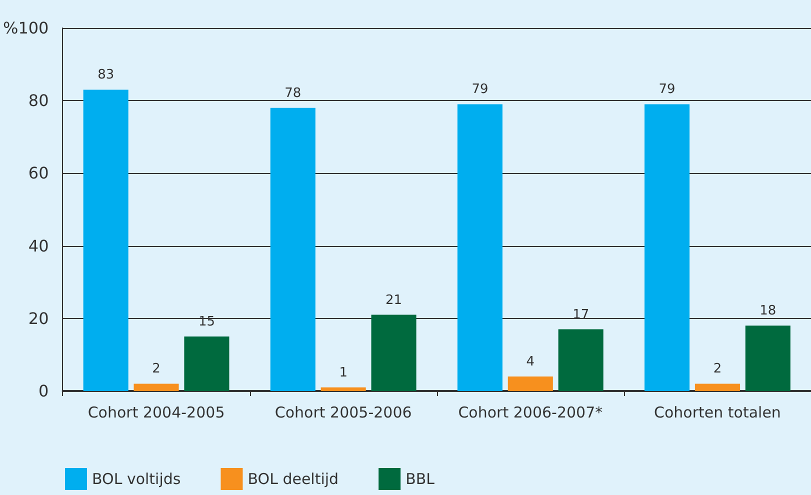  I want to click on data-label: 83, so click(106, 75).